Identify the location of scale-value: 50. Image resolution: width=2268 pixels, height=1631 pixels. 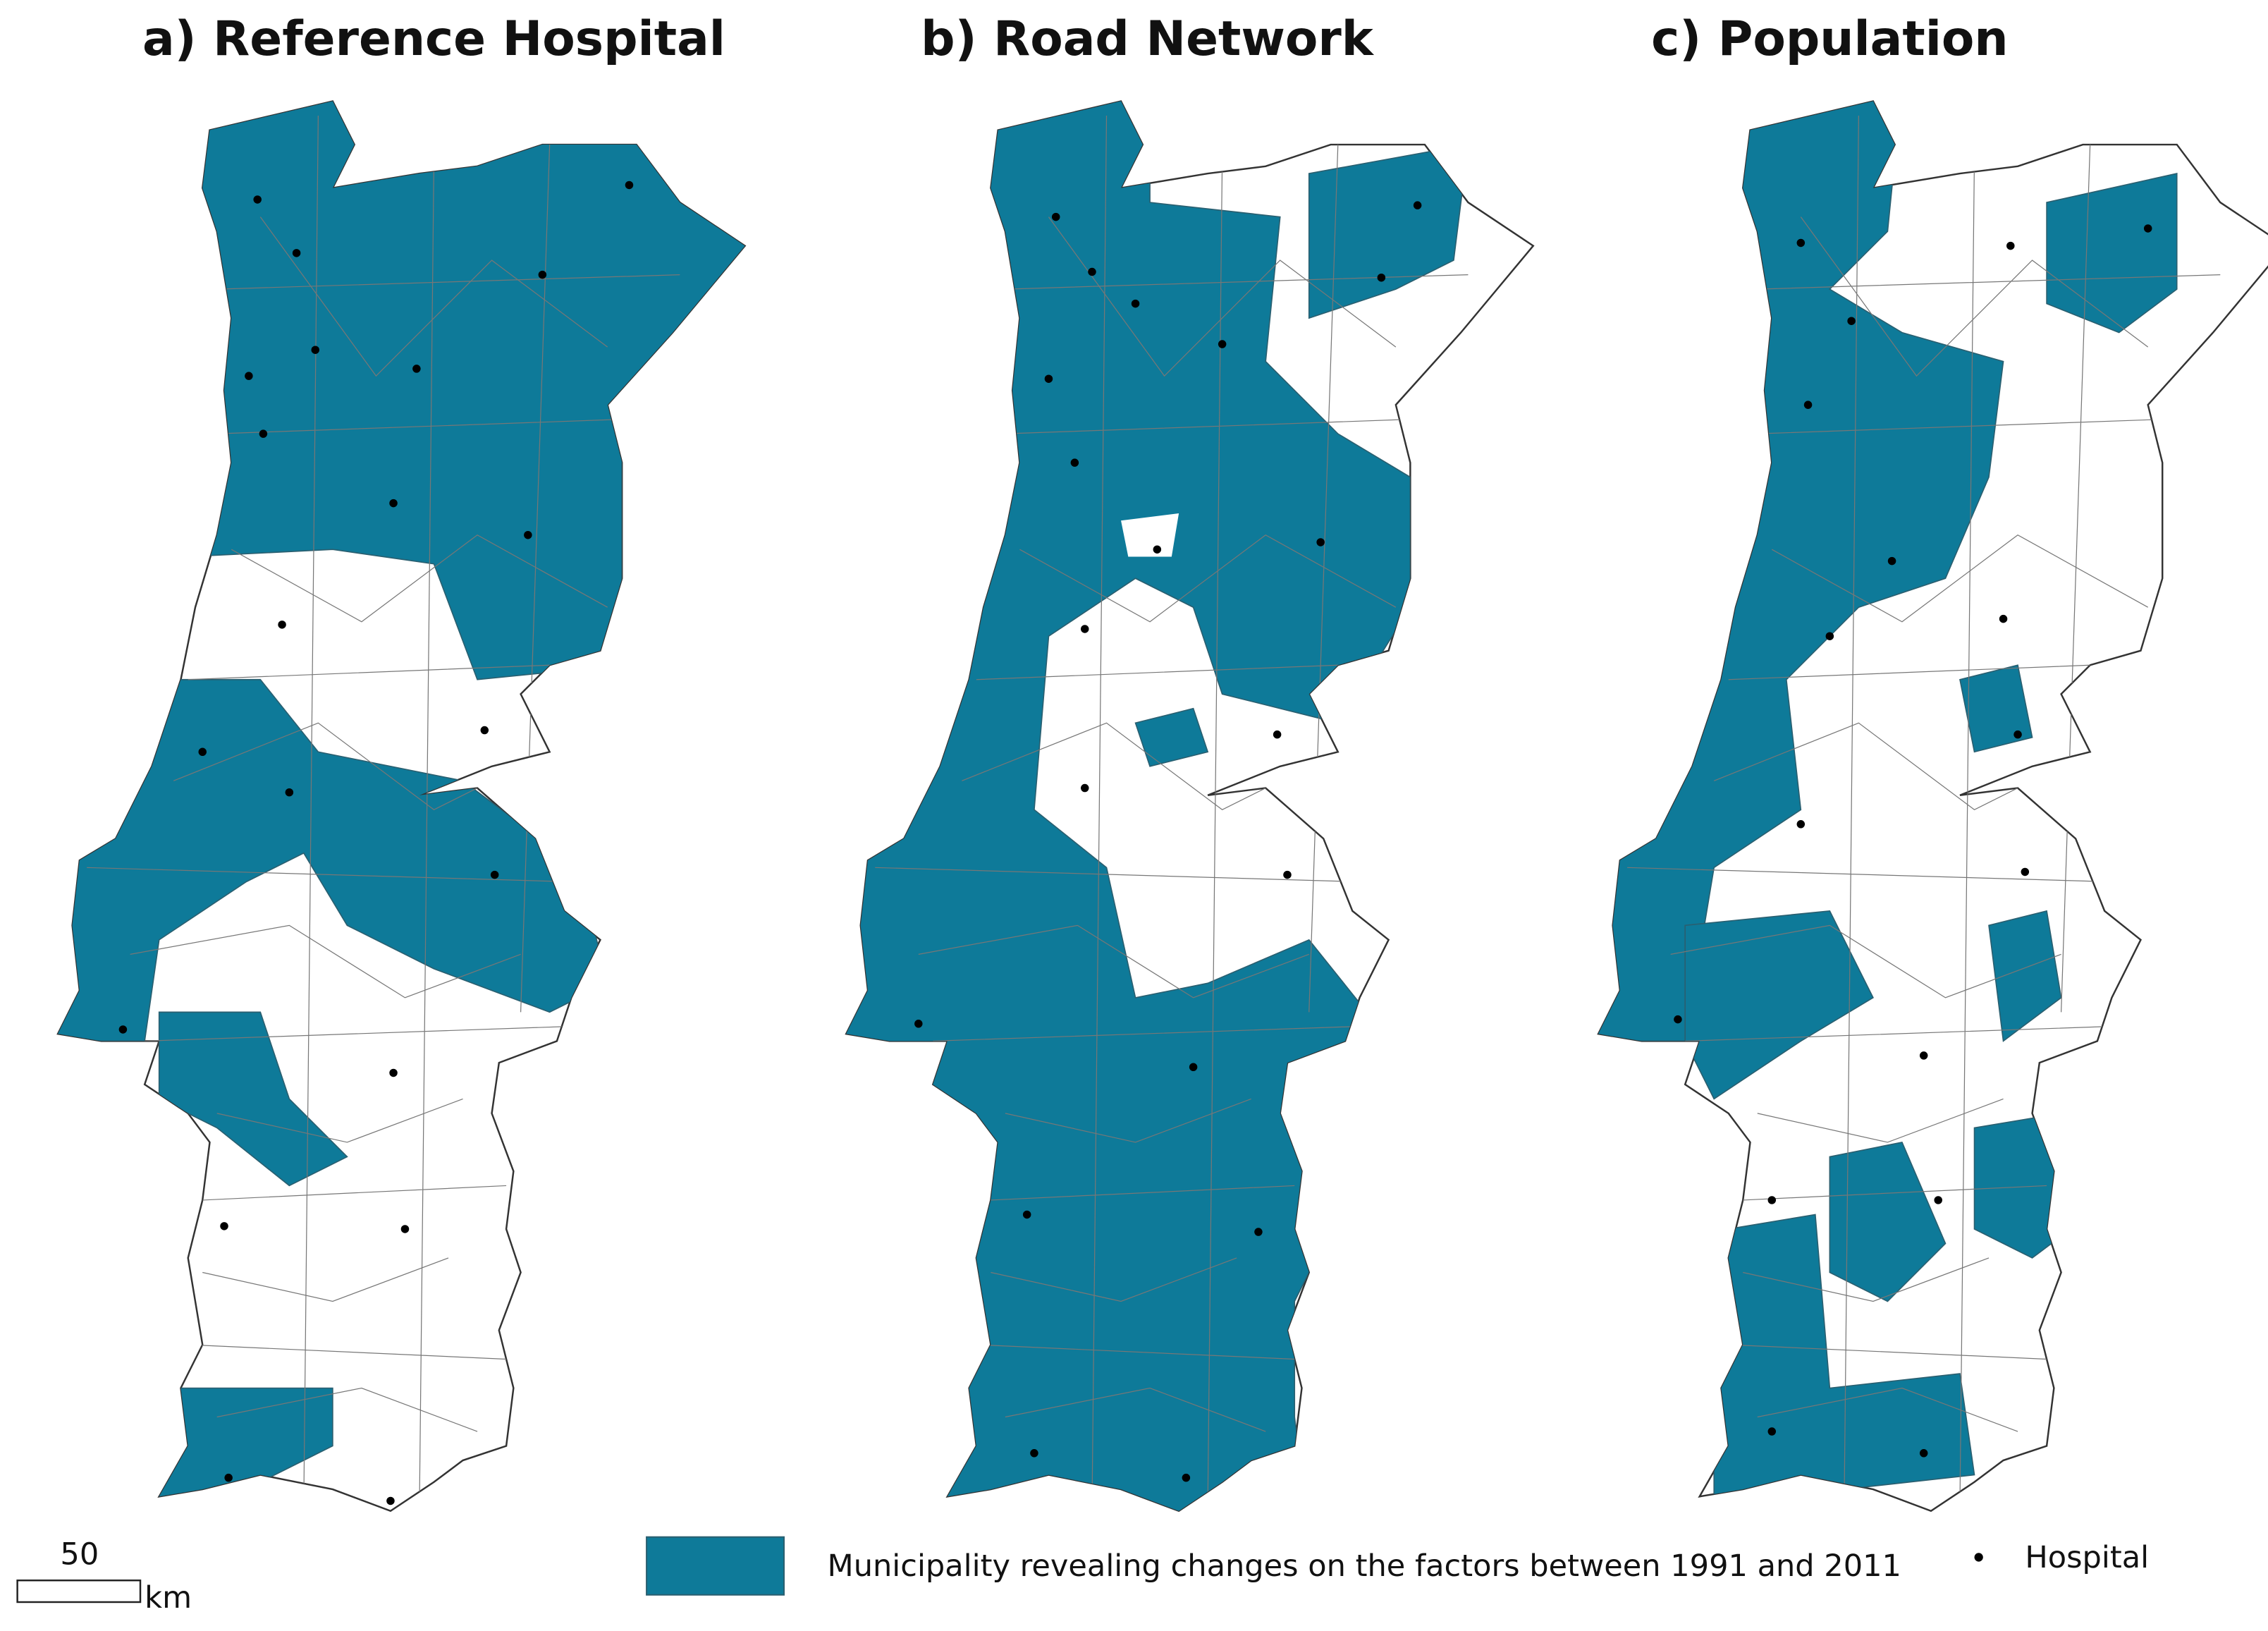
(80, 1554).